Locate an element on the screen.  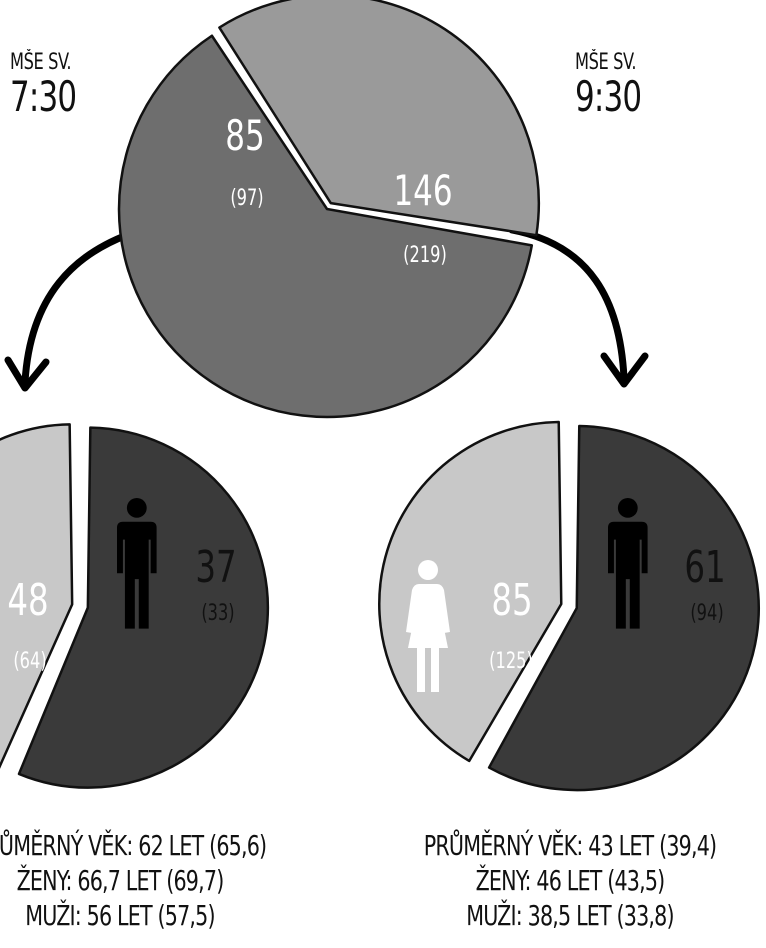
data-label: (64) is located at coordinates (29, 660).